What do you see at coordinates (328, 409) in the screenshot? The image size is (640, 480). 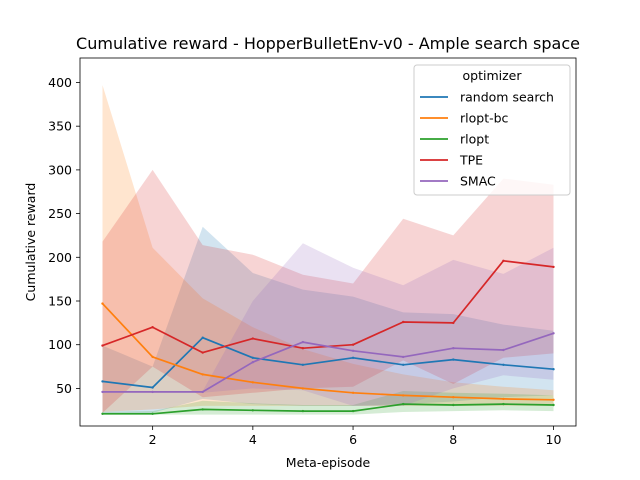 I see `rlopt-line` at bounding box center [328, 409].